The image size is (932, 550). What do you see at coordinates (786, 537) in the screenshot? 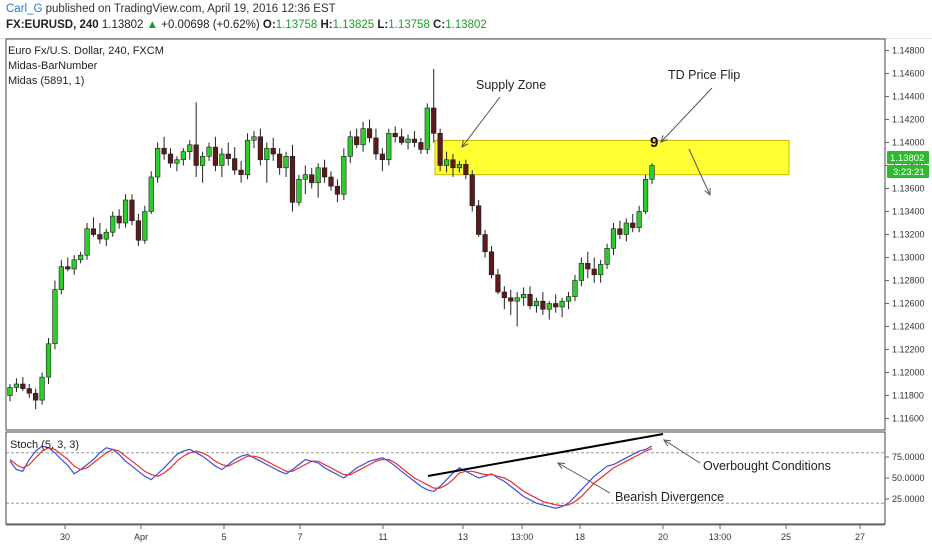
I see `time-tick-label: 25` at bounding box center [786, 537].